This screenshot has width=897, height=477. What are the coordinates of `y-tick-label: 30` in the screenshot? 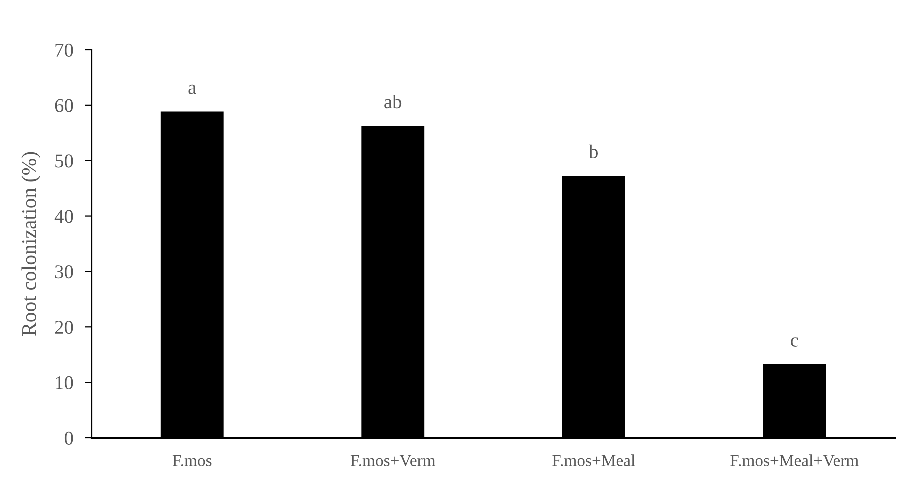 It's located at (64, 272).